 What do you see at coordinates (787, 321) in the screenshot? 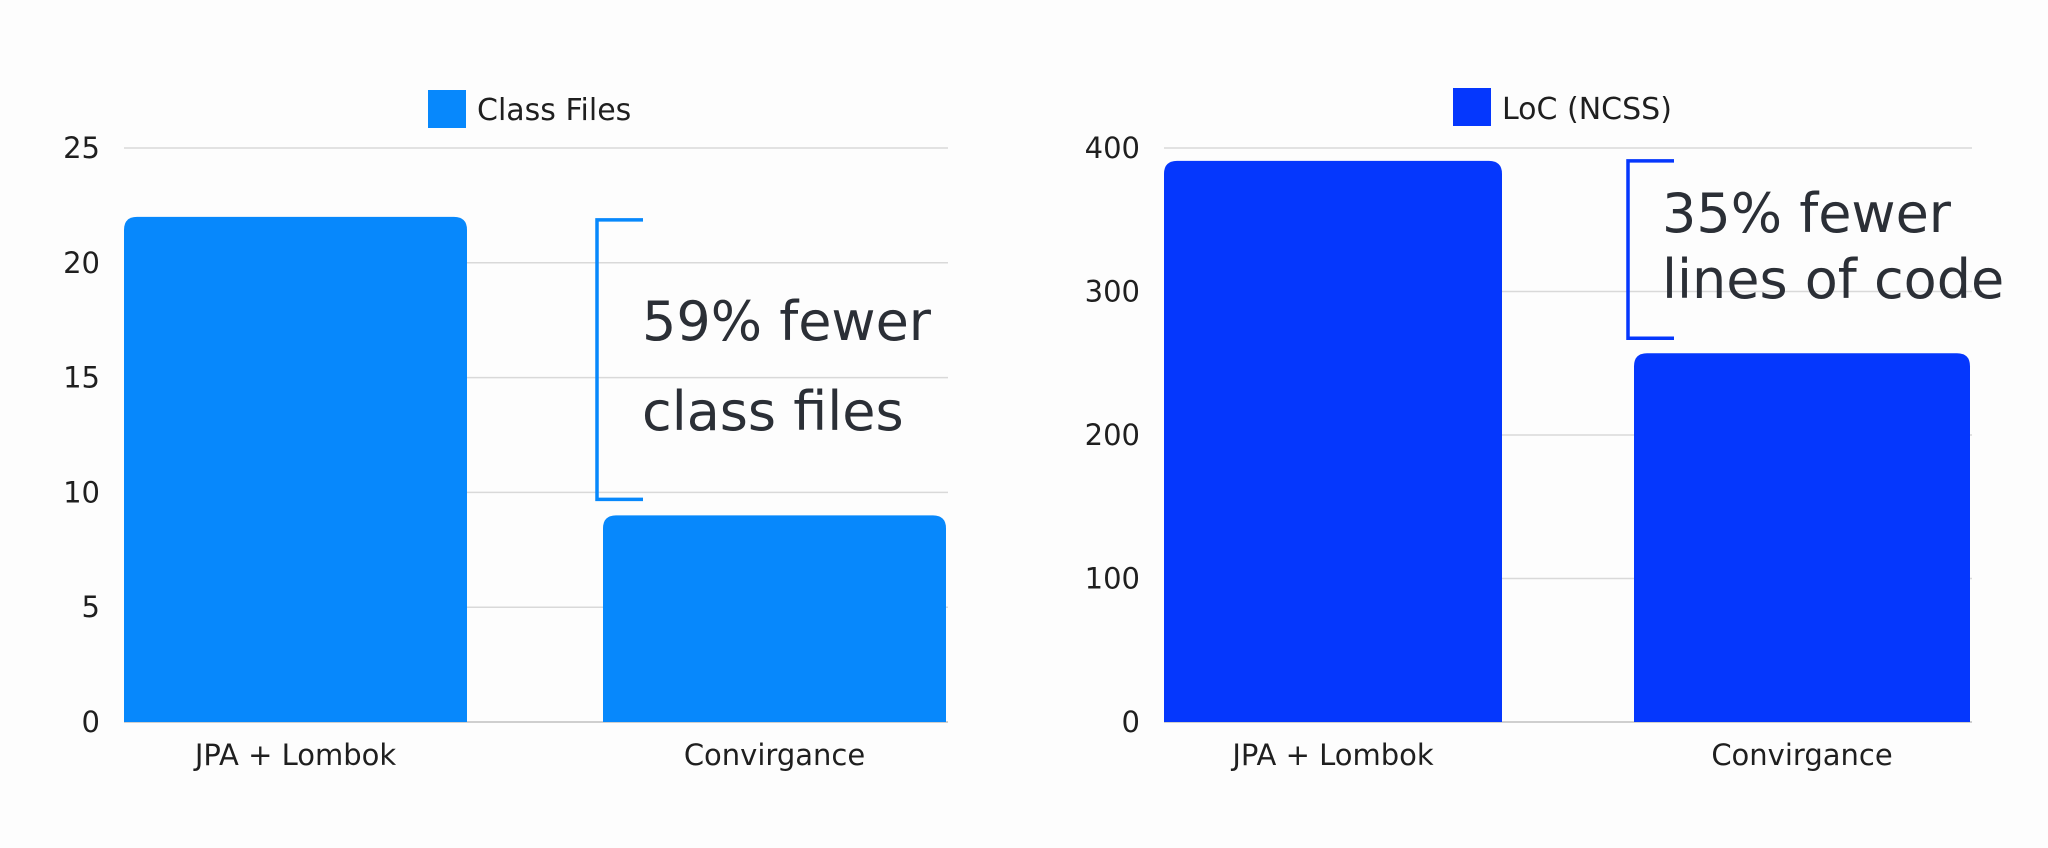
I see `annotation-text: 59% fewer` at bounding box center [787, 321].